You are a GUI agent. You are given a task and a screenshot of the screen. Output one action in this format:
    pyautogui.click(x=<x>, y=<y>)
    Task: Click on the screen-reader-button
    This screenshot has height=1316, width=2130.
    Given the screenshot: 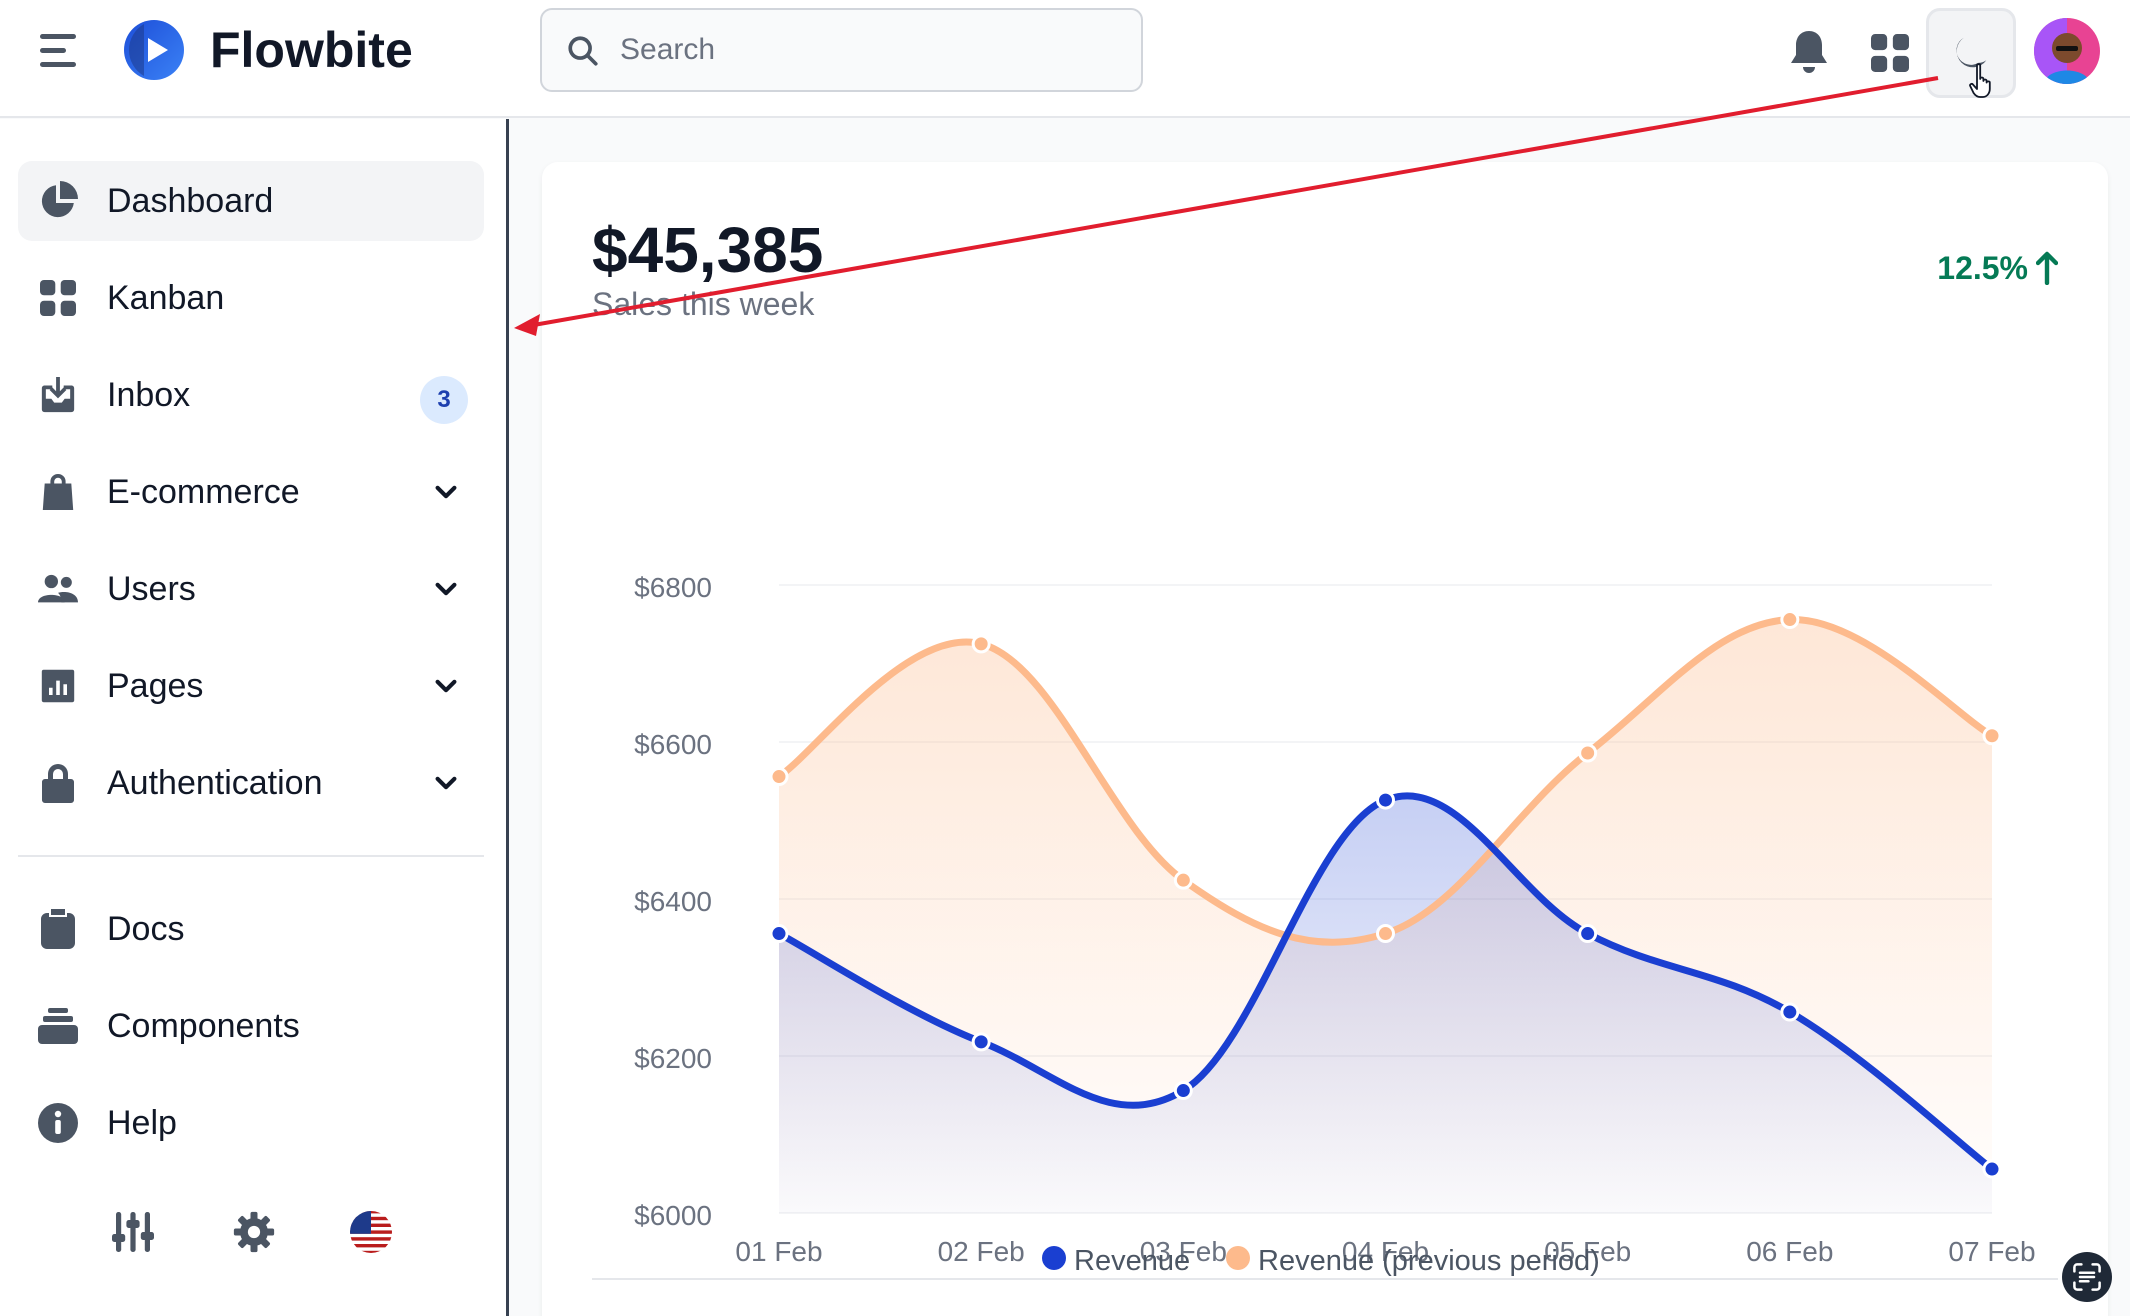 What is the action you would take?
    pyautogui.click(x=2087, y=1277)
    